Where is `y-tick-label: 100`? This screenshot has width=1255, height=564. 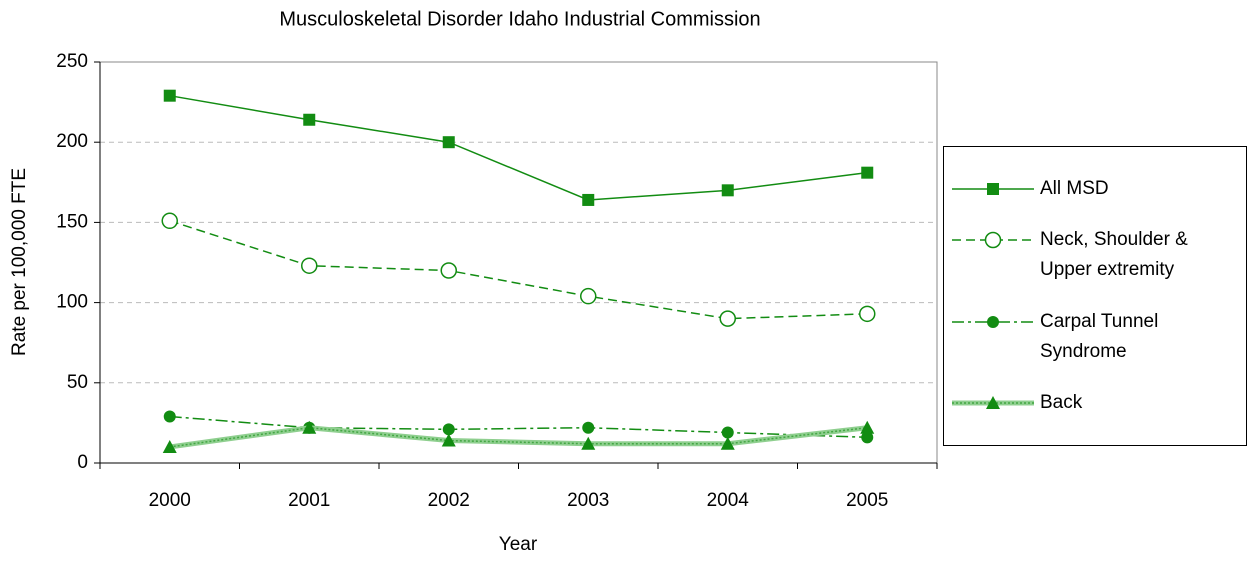 y-tick-label: 100 is located at coordinates (72, 302).